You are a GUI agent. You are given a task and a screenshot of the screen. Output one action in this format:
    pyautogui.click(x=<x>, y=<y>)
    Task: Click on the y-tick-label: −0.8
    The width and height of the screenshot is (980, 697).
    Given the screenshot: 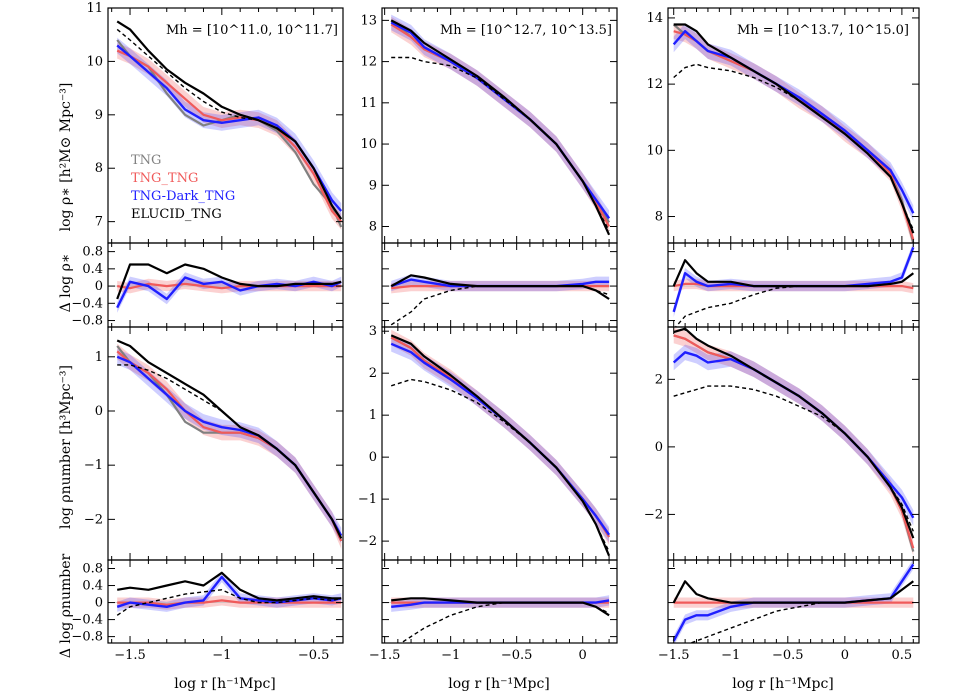 What is the action you would take?
    pyautogui.click(x=87, y=637)
    